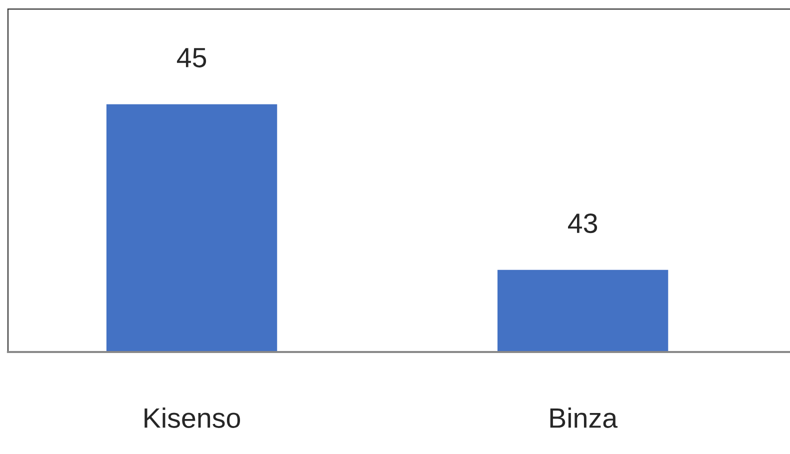 This screenshot has width=790, height=454. What do you see at coordinates (584, 418) in the screenshot?
I see `x-tick-label: Binza` at bounding box center [584, 418].